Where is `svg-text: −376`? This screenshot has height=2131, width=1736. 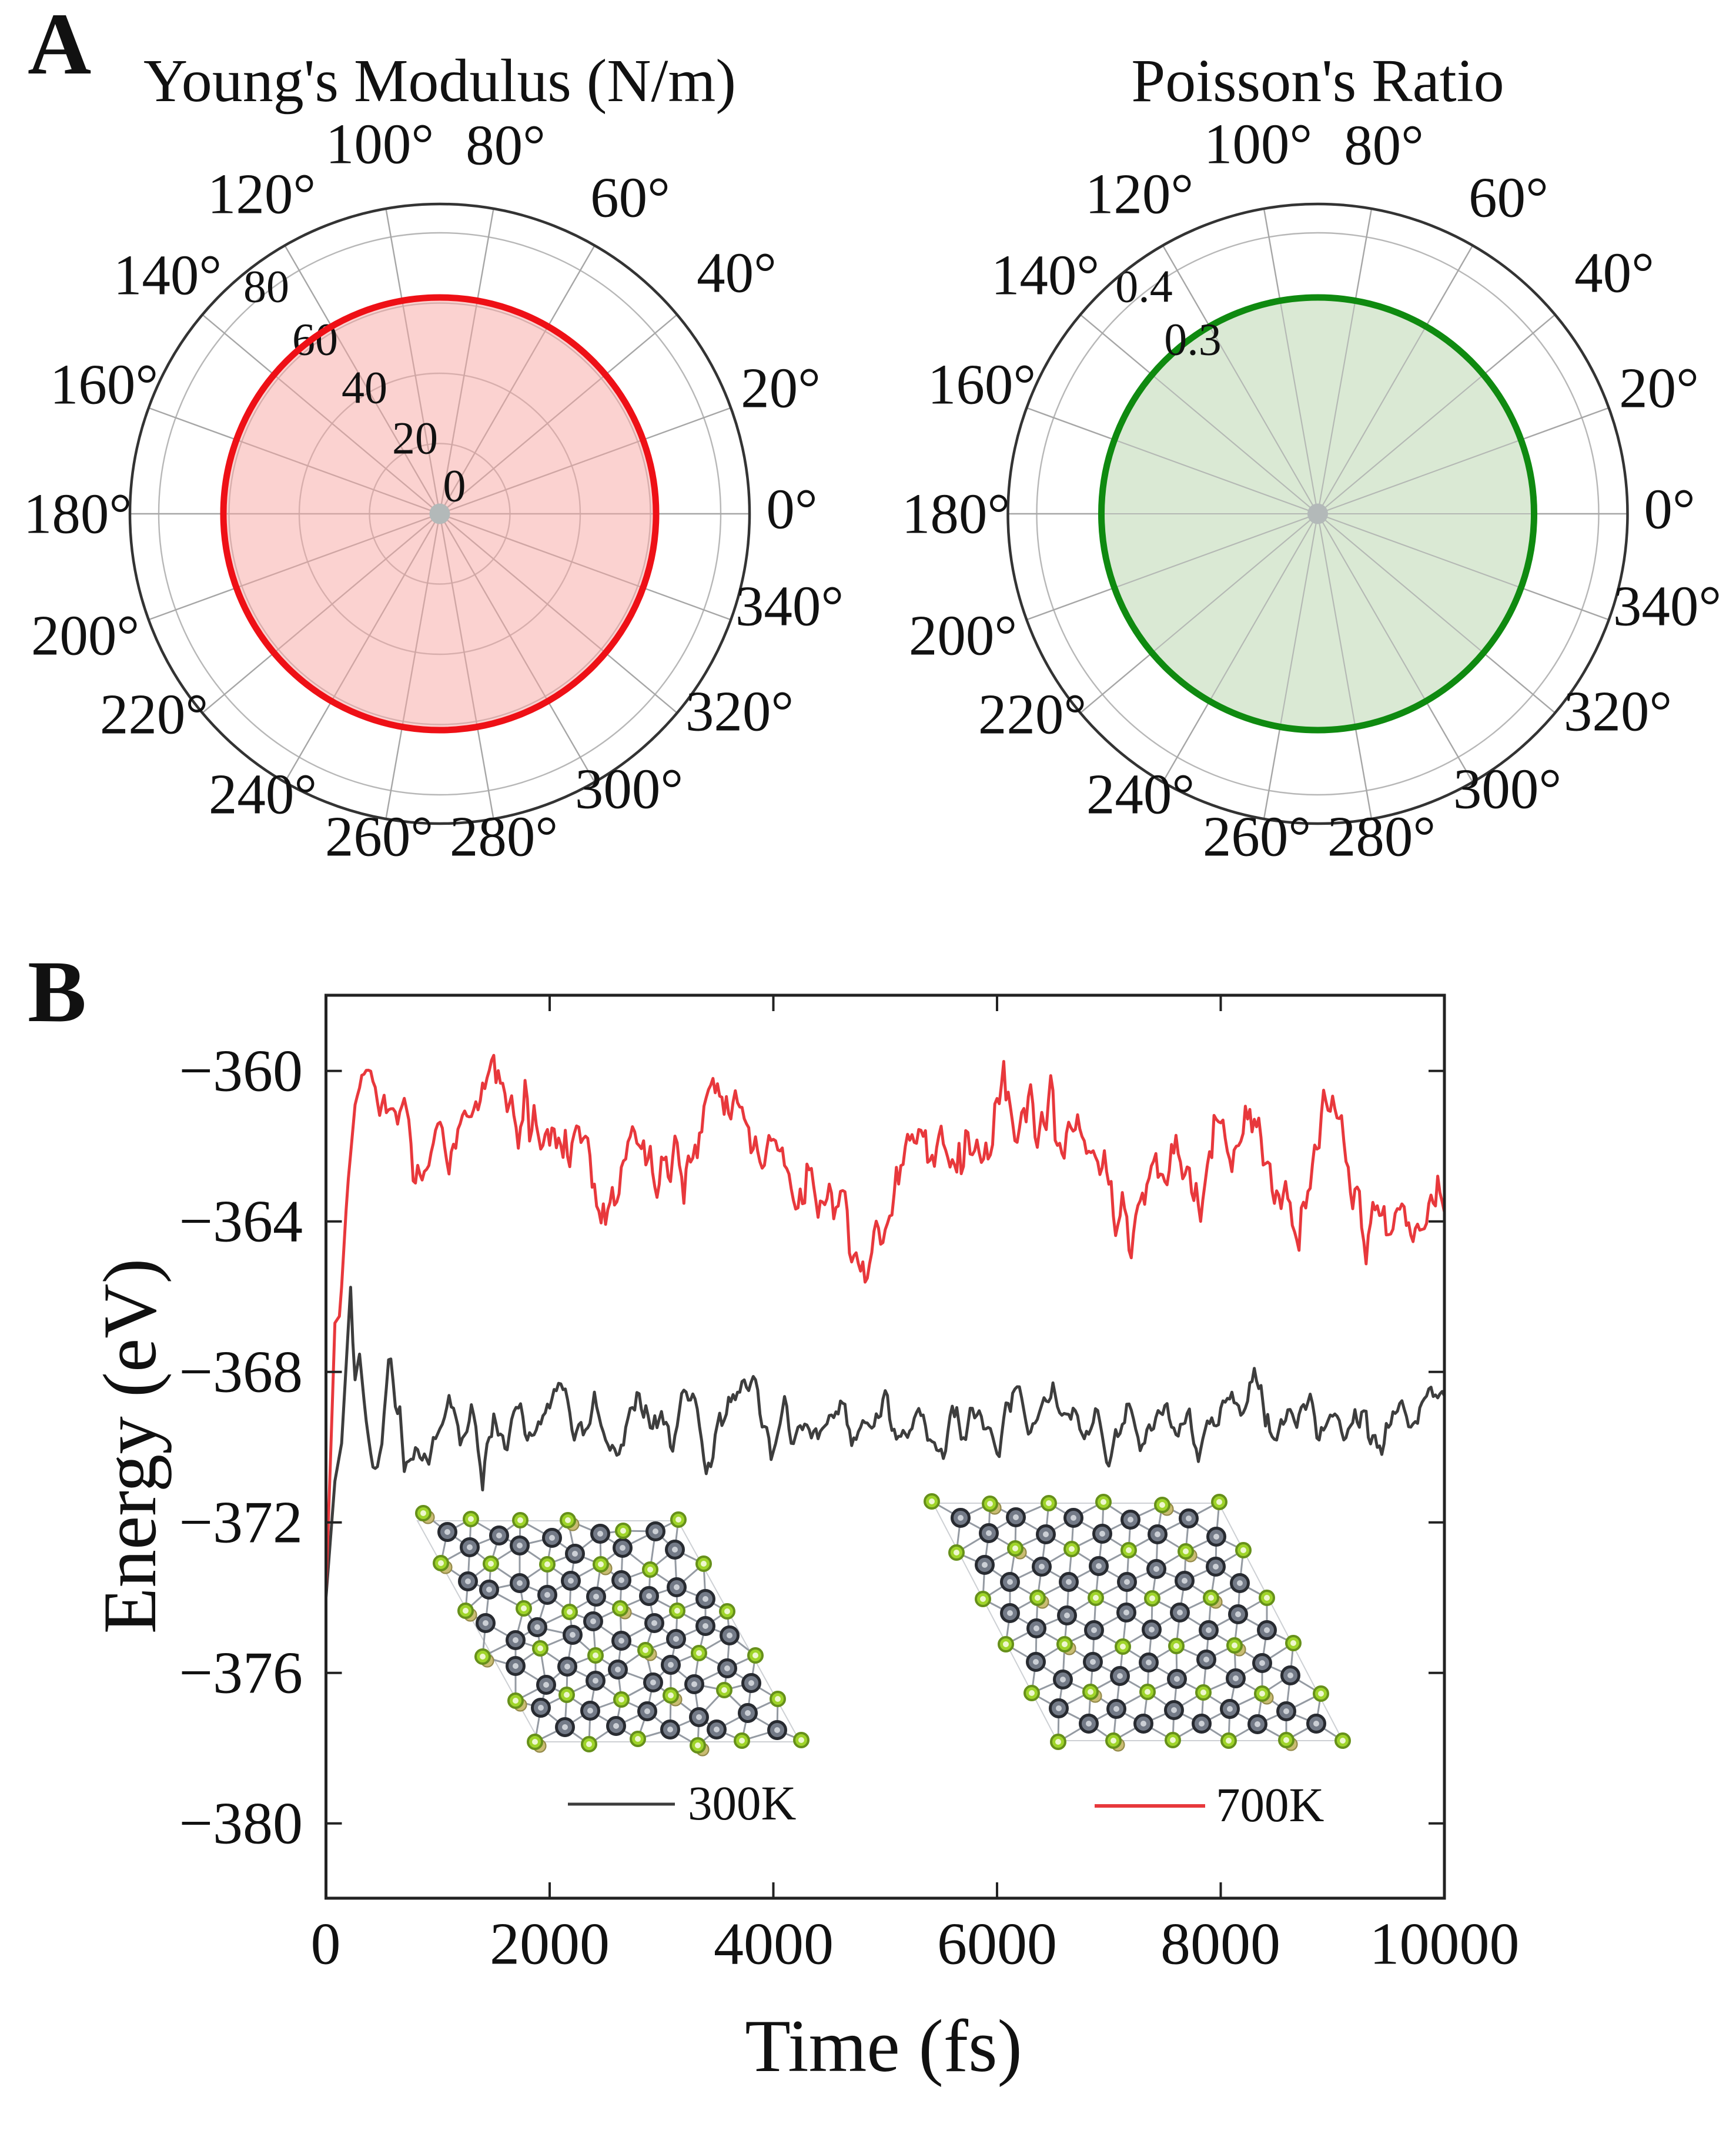
svg-text: −376 is located at coordinates (241, 1673).